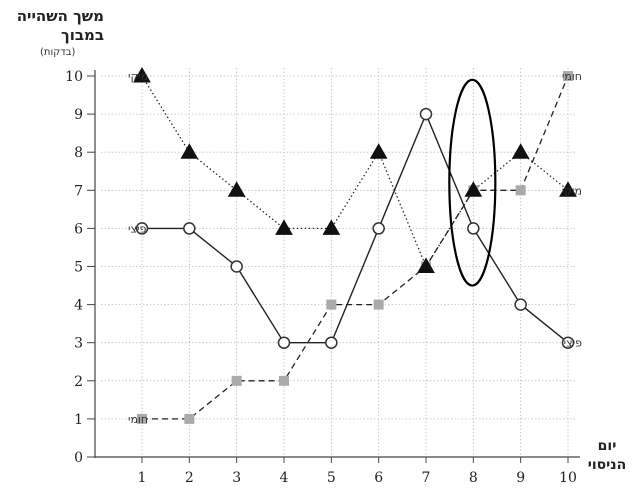 The width and height of the screenshot is (634, 489). What do you see at coordinates (189, 478) in the screenshot?
I see `x-tick-label-2: 2` at bounding box center [189, 478].